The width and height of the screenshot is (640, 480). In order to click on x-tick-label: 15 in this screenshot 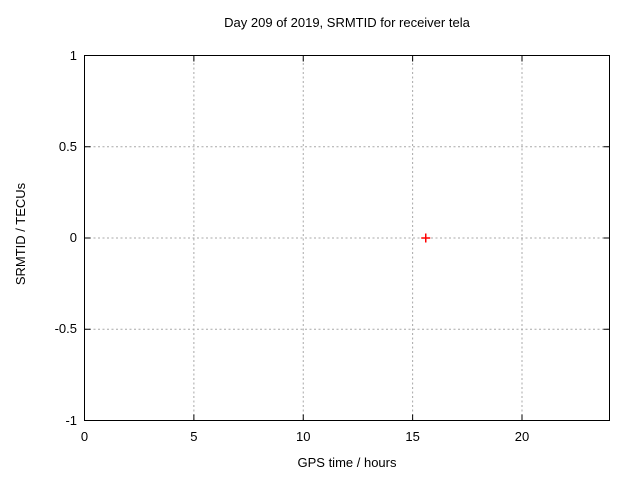, I will do `click(412, 436)`.